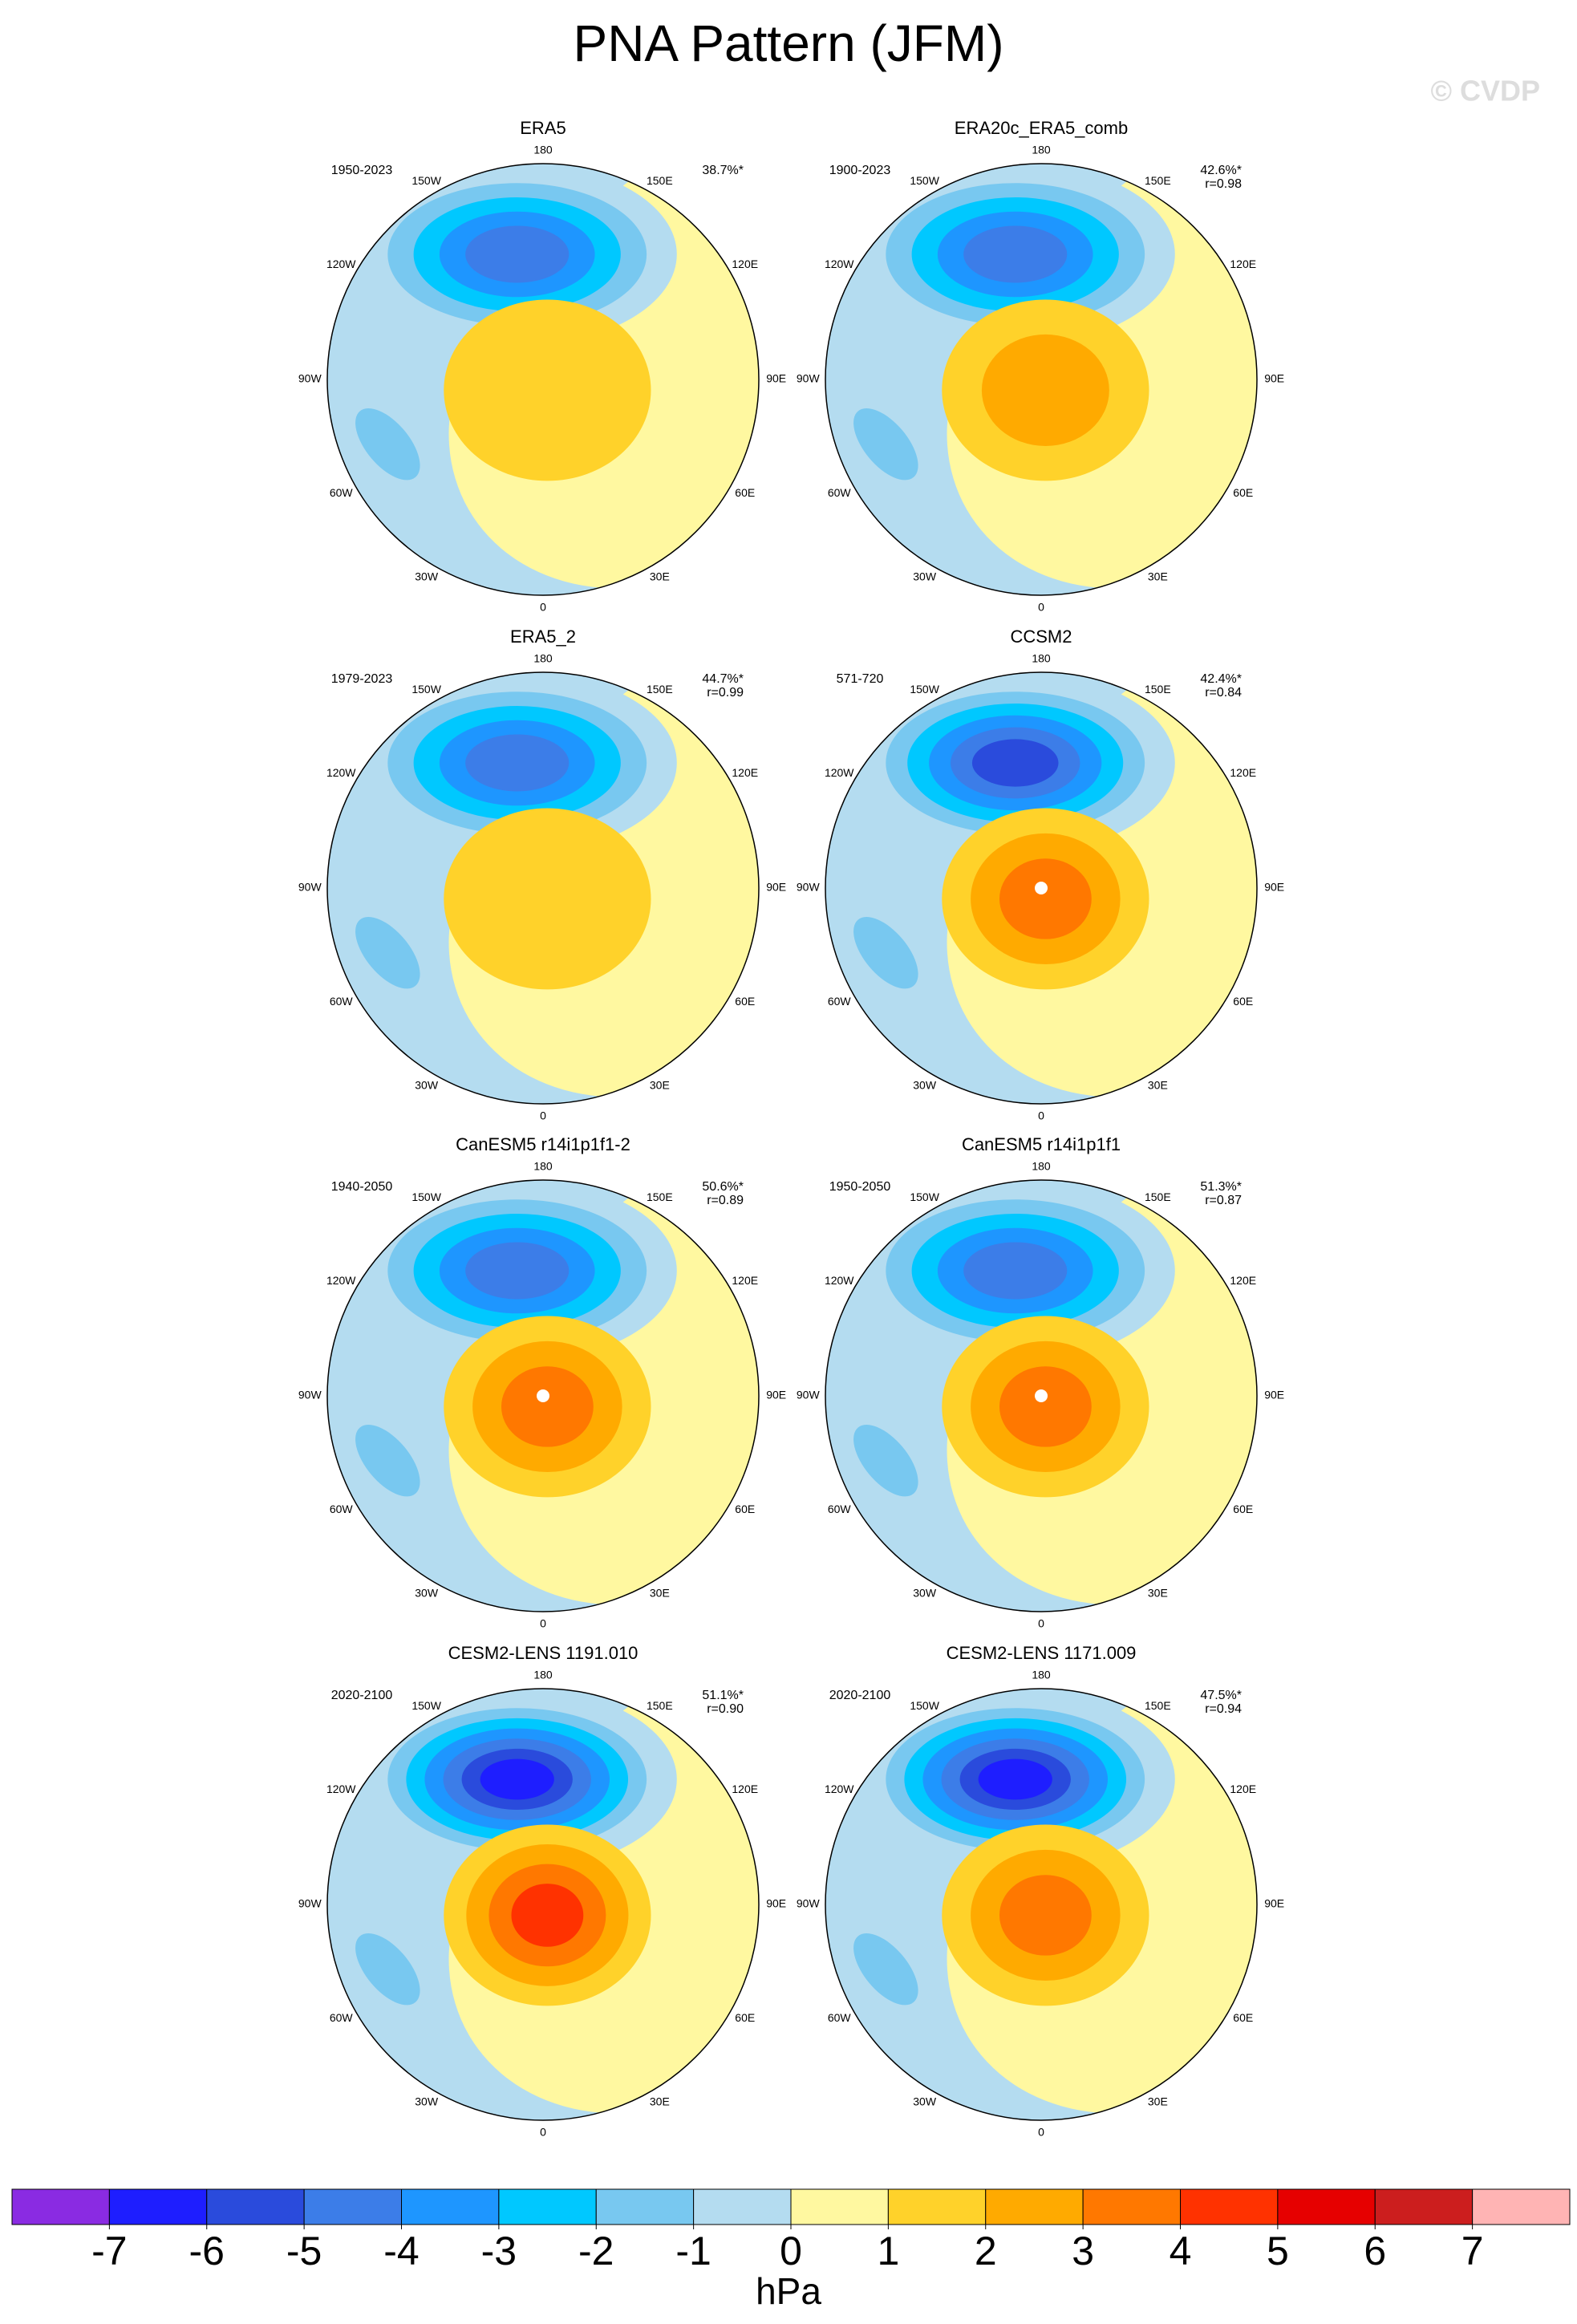 The width and height of the screenshot is (1577, 2324). What do you see at coordinates (543, 637) in the screenshot?
I see `panel-title: ERA5_2` at bounding box center [543, 637].